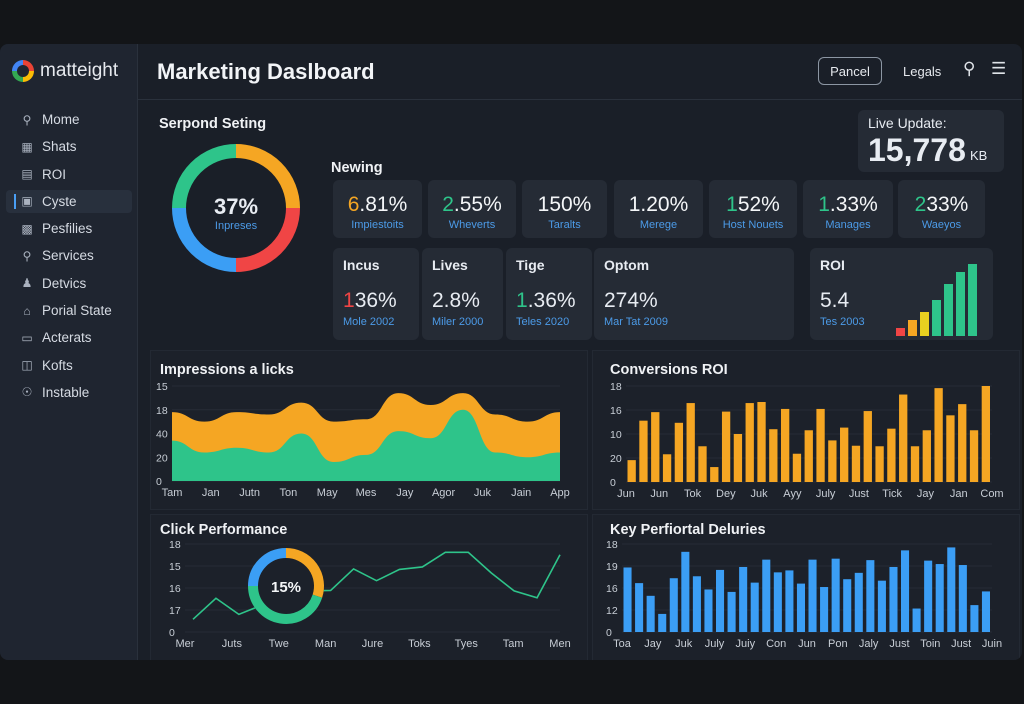 This screenshot has height=704, width=1024. Describe the element at coordinates (659, 494) in the screenshot. I see `x-tick-label: Jun` at that location.